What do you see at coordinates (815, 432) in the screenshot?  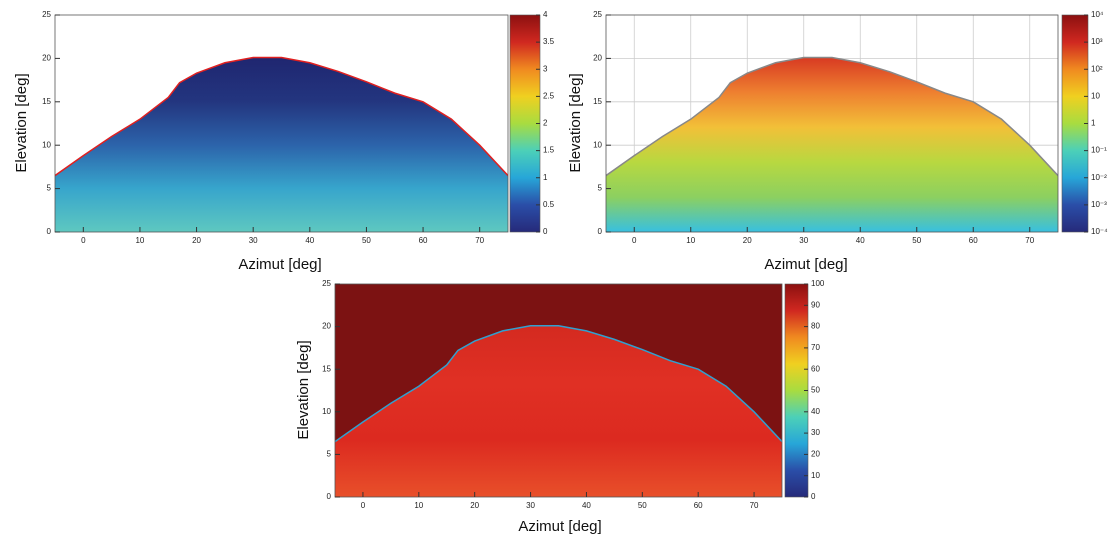 I see `colorbar-tick-label: 30` at bounding box center [815, 432].